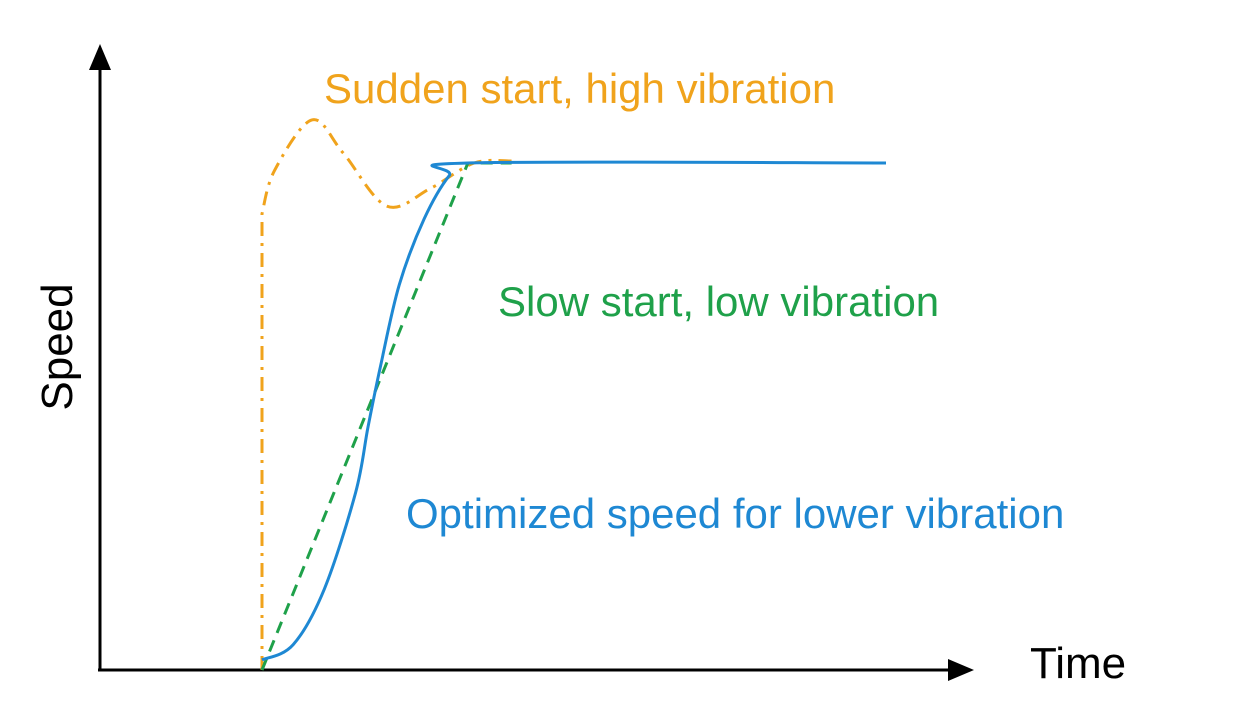  What do you see at coordinates (1078, 663) in the screenshot?
I see `x-axis-label: Time` at bounding box center [1078, 663].